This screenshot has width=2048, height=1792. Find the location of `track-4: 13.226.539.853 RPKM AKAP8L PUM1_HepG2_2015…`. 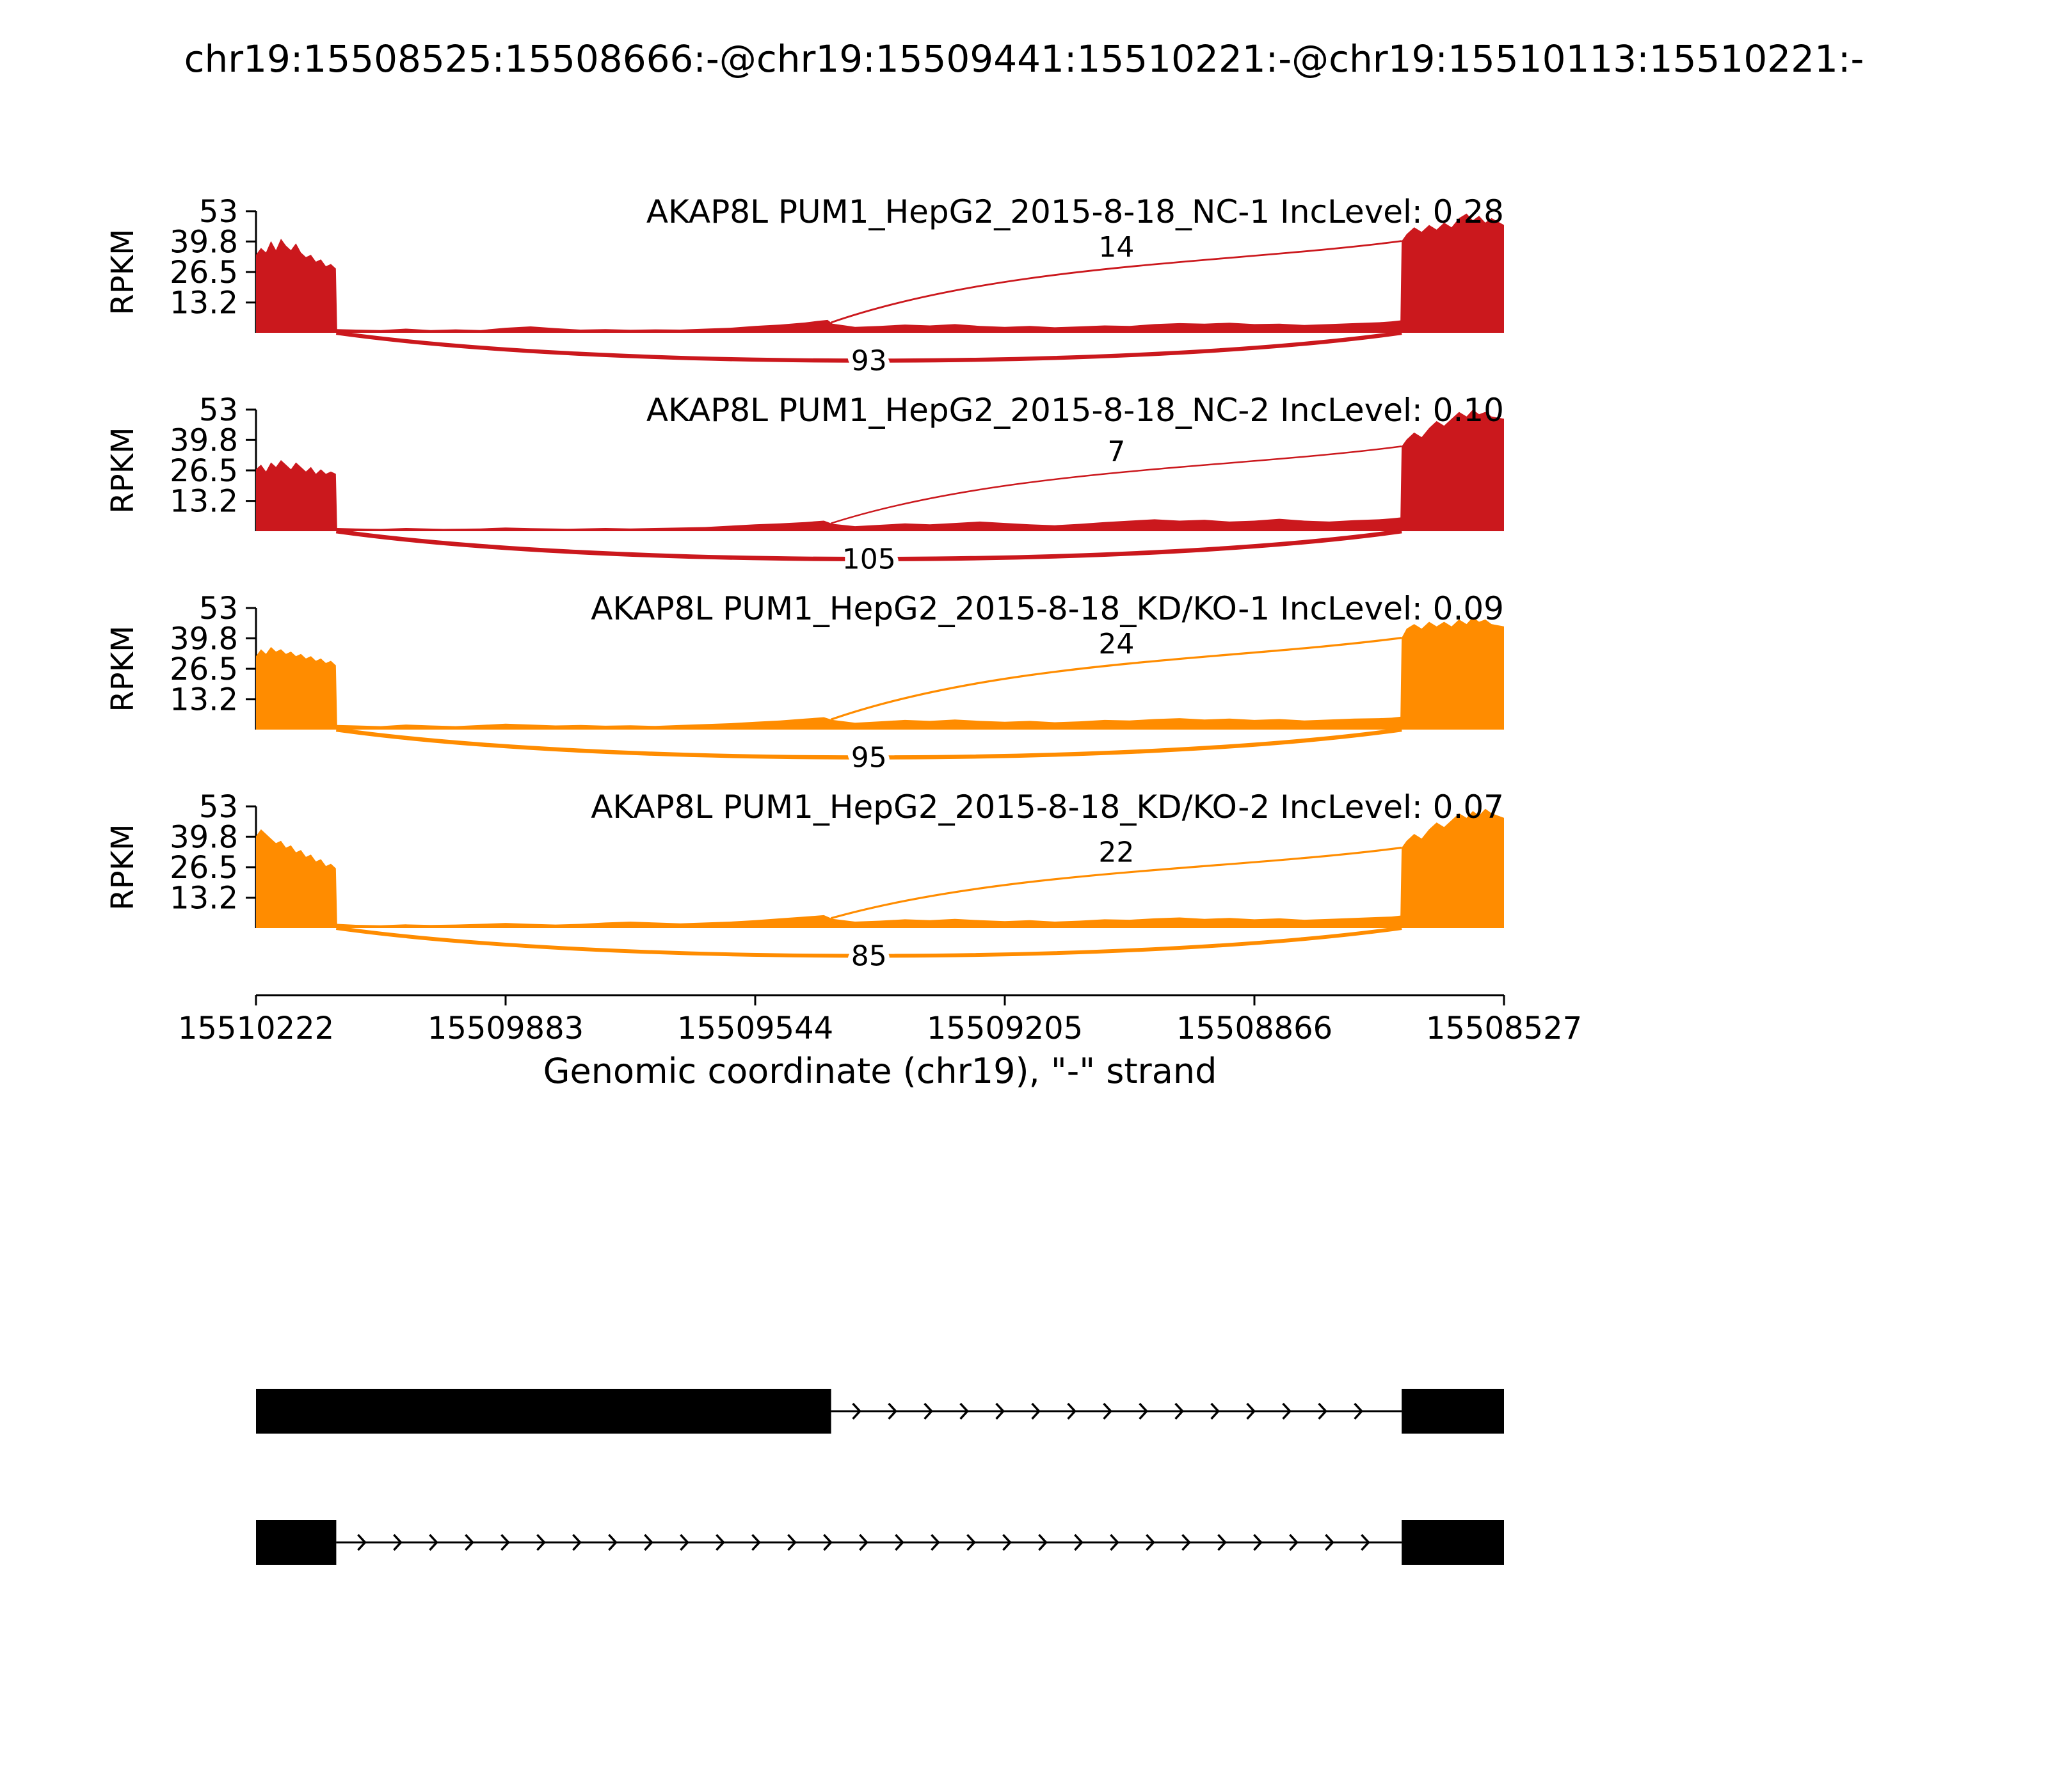

track-4: 13.226.539.853 RPKM AKAP8L PUM1_HepG2_2015… is located at coordinates (804, 883).